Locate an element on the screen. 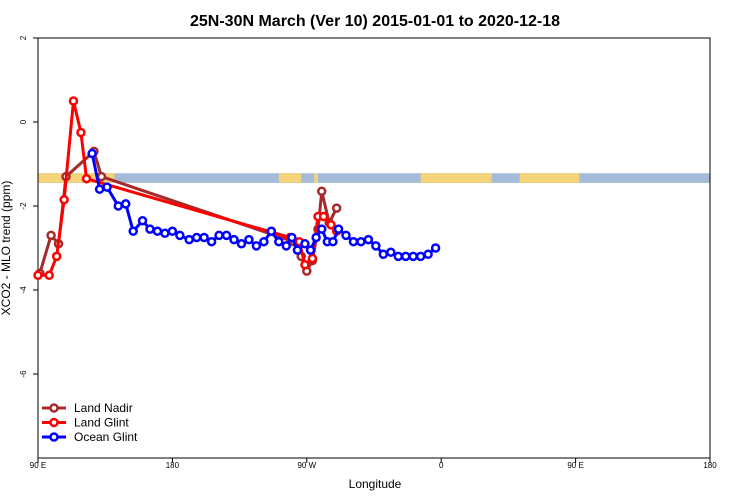 This screenshot has width=750, height=500. series-land-nadir is located at coordinates (188, 212).